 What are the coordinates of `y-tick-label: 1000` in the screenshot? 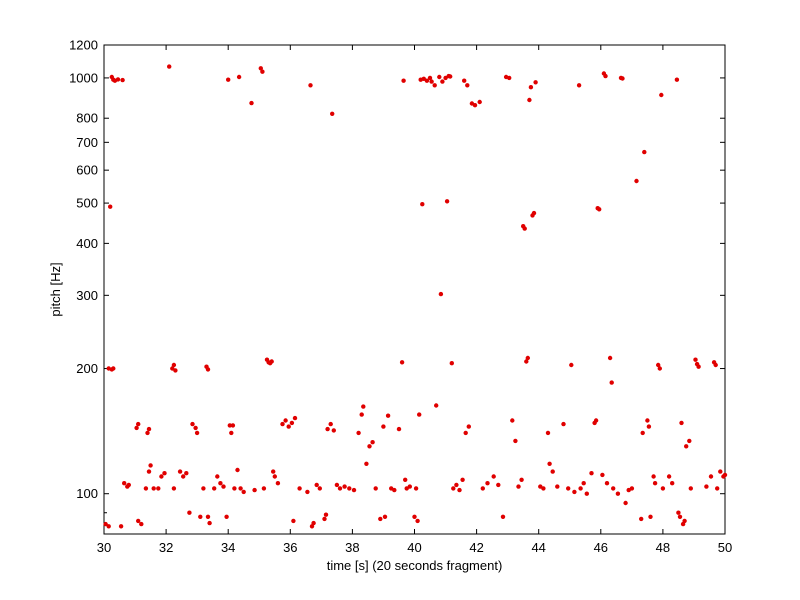 It's located at (83, 77).